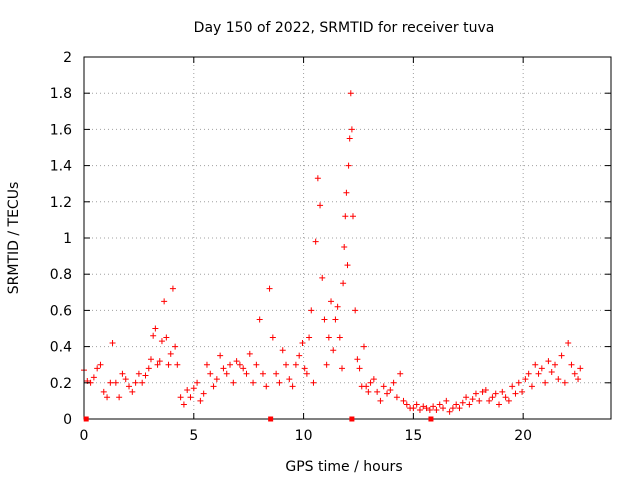 This screenshot has height=480, width=640. I want to click on y-tick-label: 1.6, so click(61, 130).